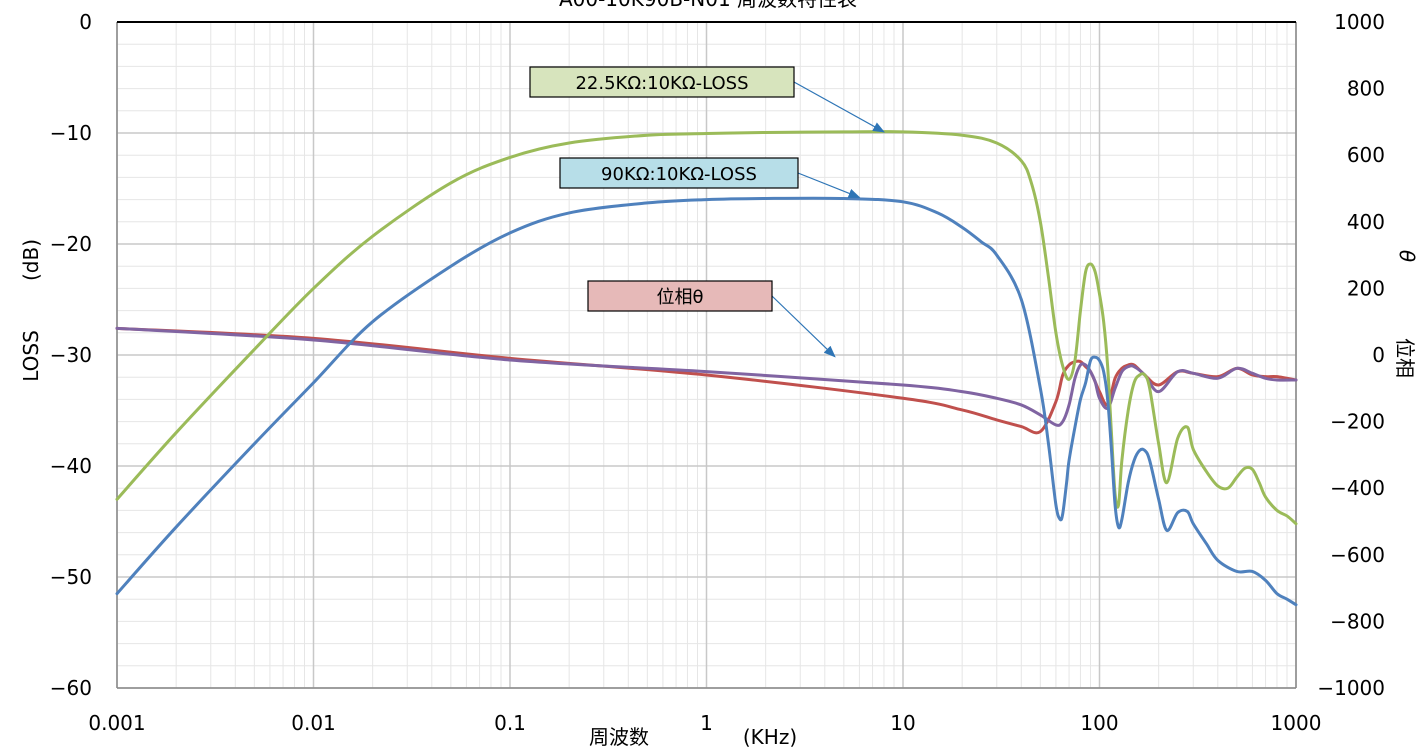 The width and height of the screenshot is (1419, 750). I want to click on y-right-tick-label: −1000, so click(1351, 688).